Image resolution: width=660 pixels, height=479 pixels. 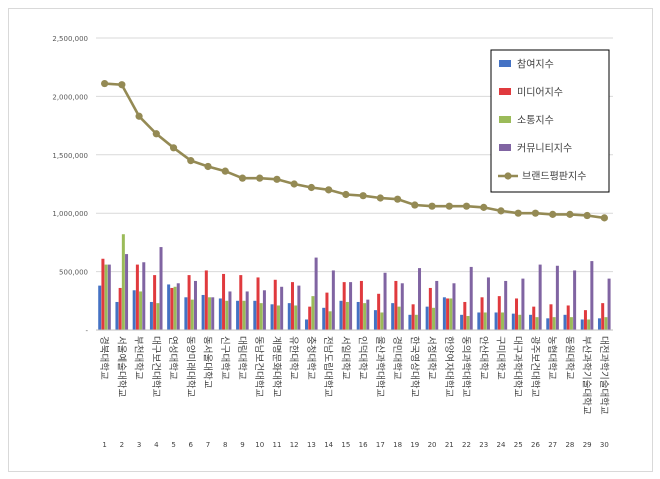 What do you see at coordinates (501, 445) in the screenshot?
I see `rank-label: 24` at bounding box center [501, 445].